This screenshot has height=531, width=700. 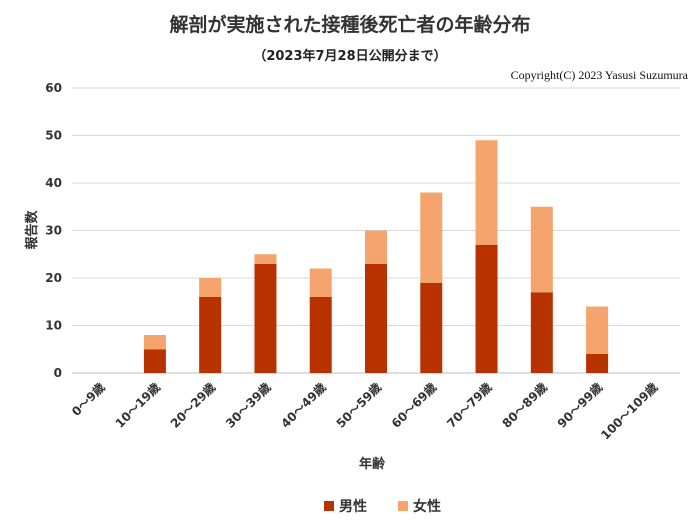 I want to click on y-tick-label: 40, so click(x=53, y=183).